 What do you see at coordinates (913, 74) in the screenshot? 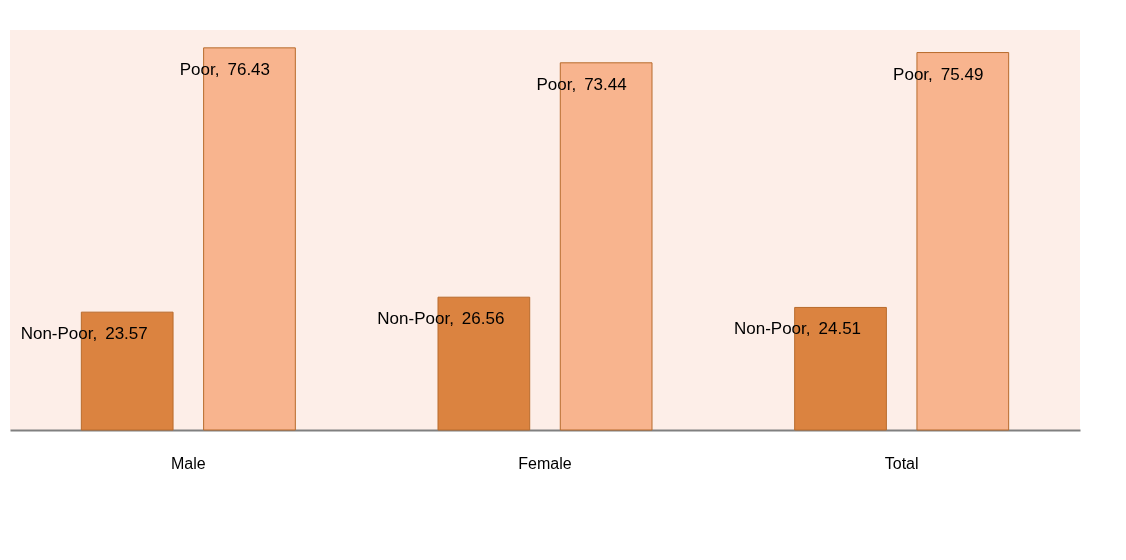
I see `series-label: Poor,` at bounding box center [913, 74].